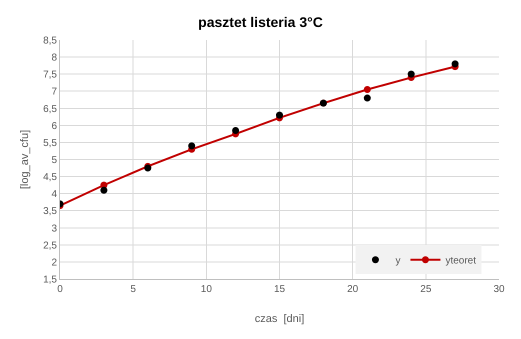  What do you see at coordinates (50, 178) in the screenshot?
I see `y-tick-label: 4,5` at bounding box center [50, 178].